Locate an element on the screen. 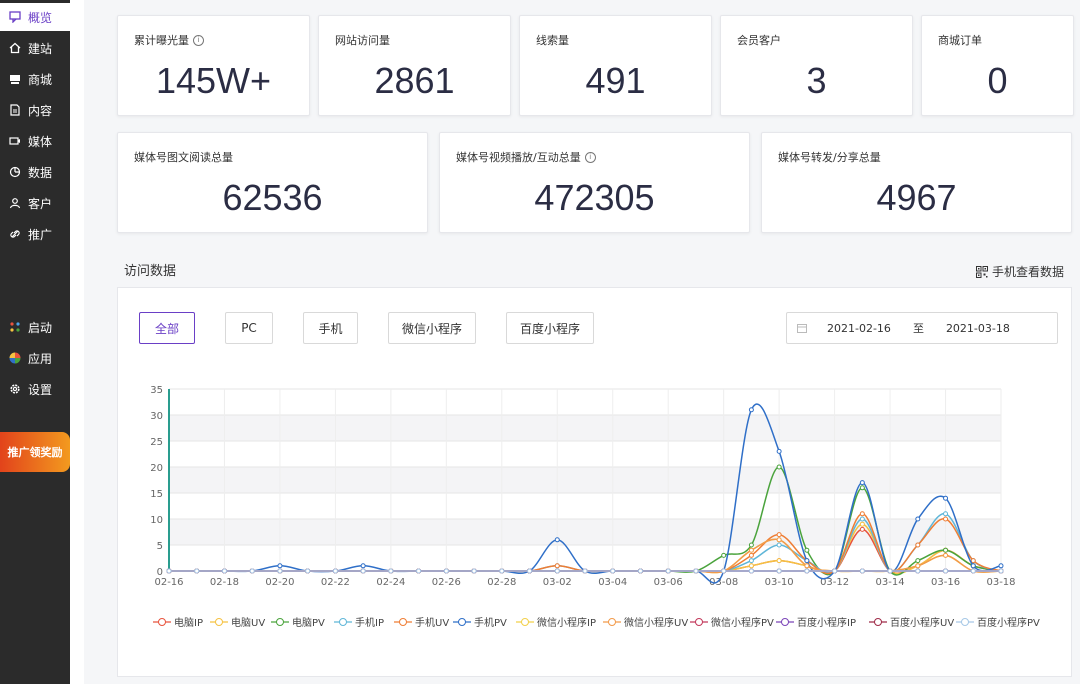  x-tick-label: 03-12 is located at coordinates (834, 582).